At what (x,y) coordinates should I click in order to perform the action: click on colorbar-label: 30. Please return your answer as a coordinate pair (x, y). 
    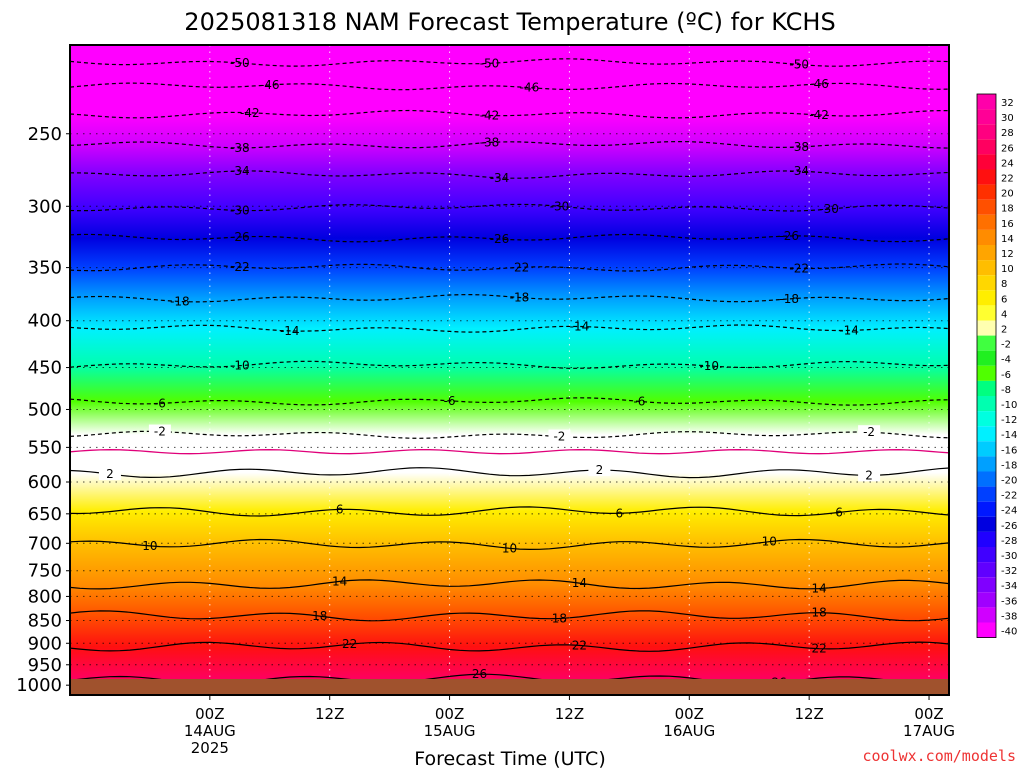
    Looking at the image, I should click on (1007, 118).